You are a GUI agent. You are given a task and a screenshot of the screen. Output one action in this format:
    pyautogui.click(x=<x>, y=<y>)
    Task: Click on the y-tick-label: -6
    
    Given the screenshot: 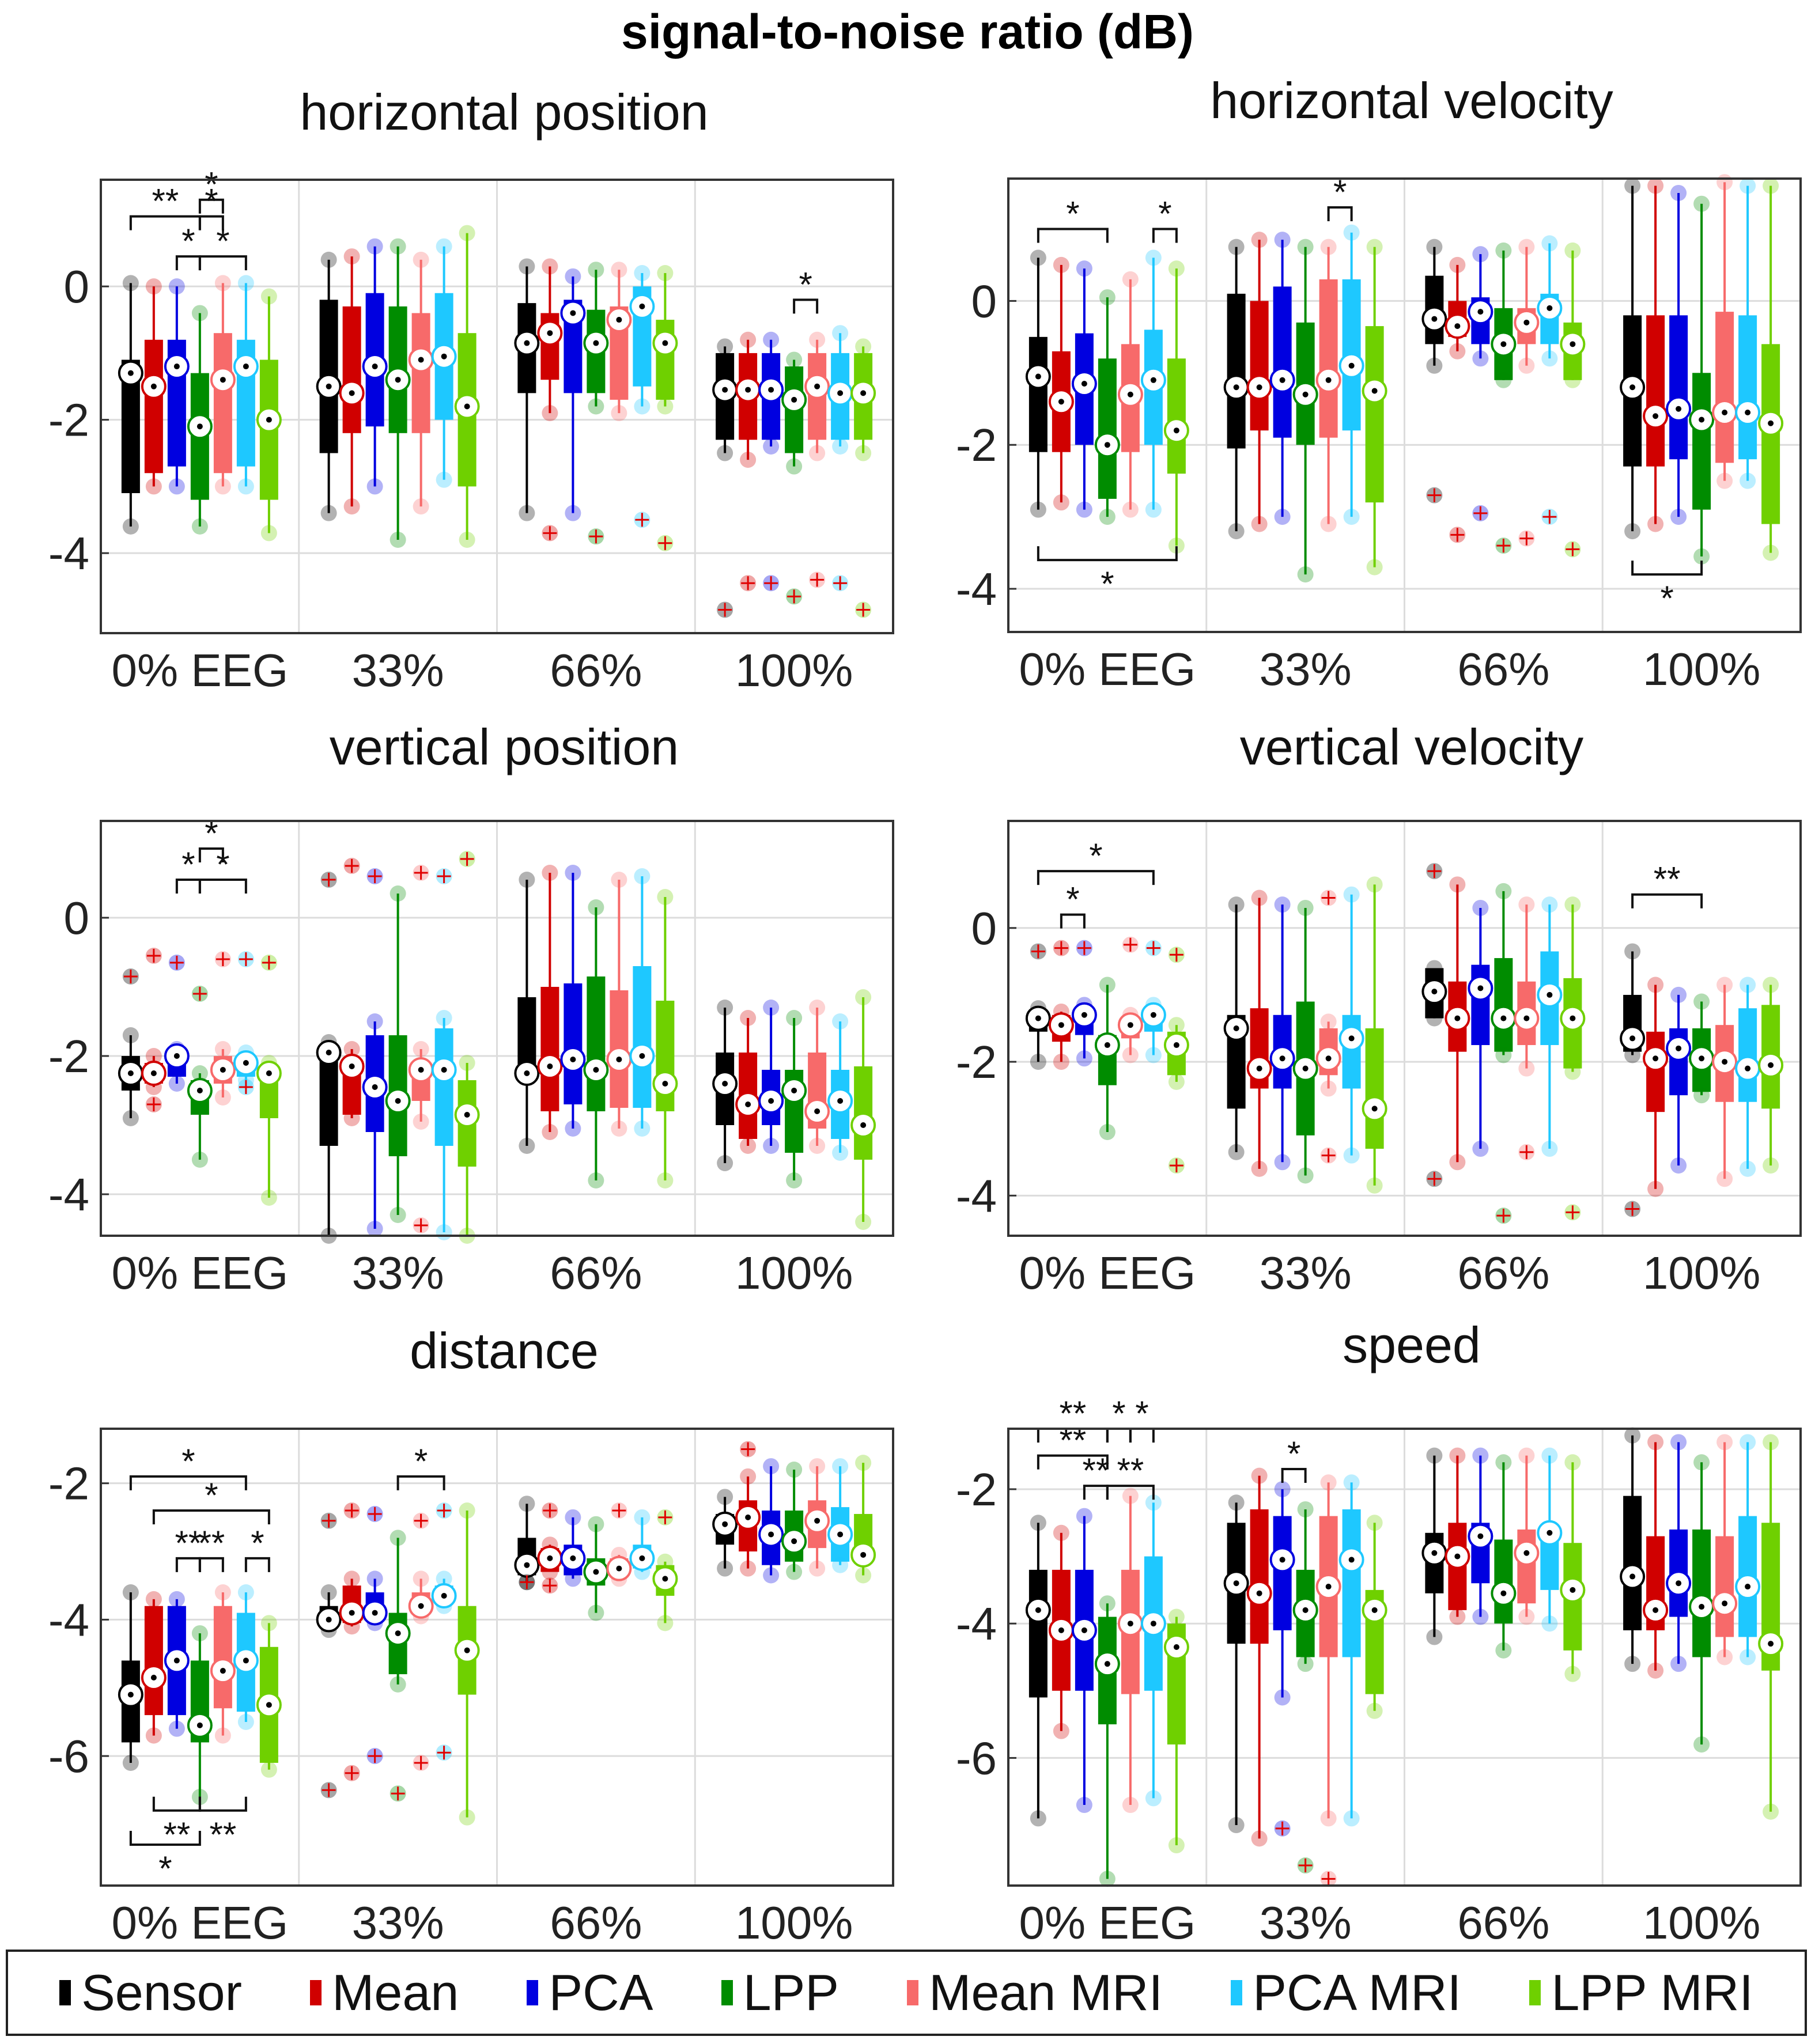 What is the action you would take?
    pyautogui.click(x=976, y=1758)
    